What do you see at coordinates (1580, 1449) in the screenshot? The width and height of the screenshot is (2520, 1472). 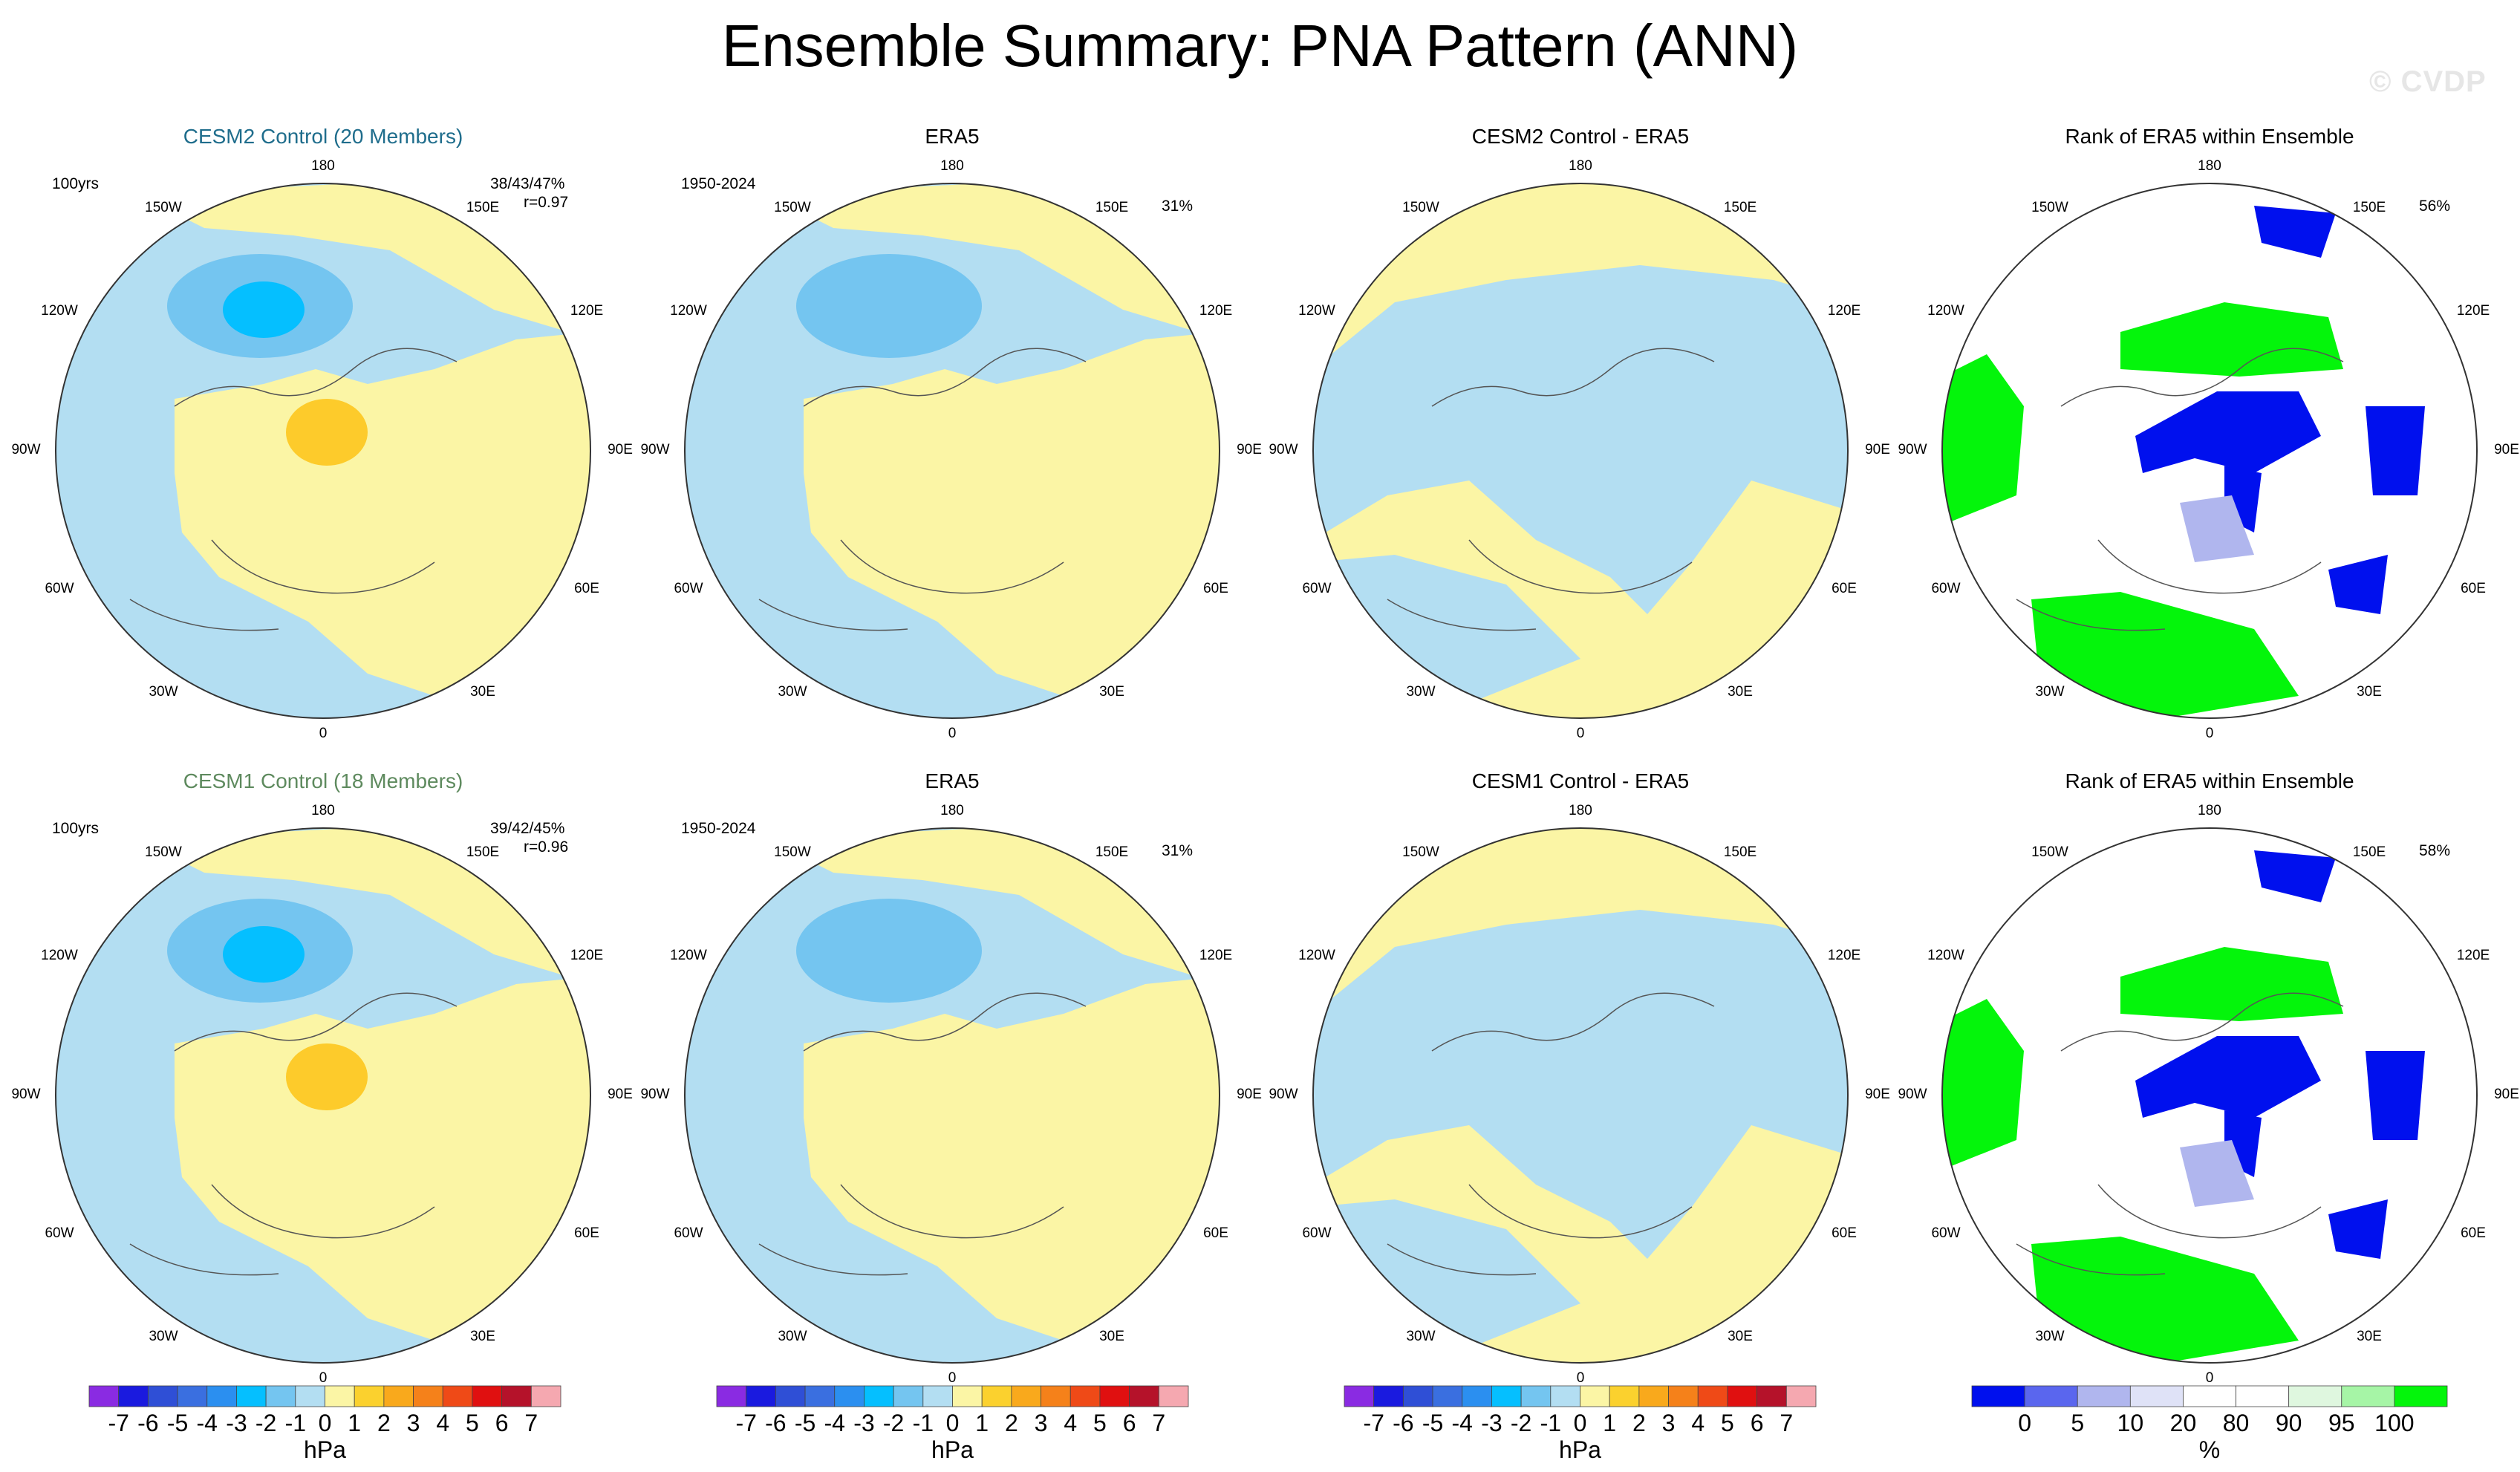 I see `colorbar-unit: hPa` at bounding box center [1580, 1449].